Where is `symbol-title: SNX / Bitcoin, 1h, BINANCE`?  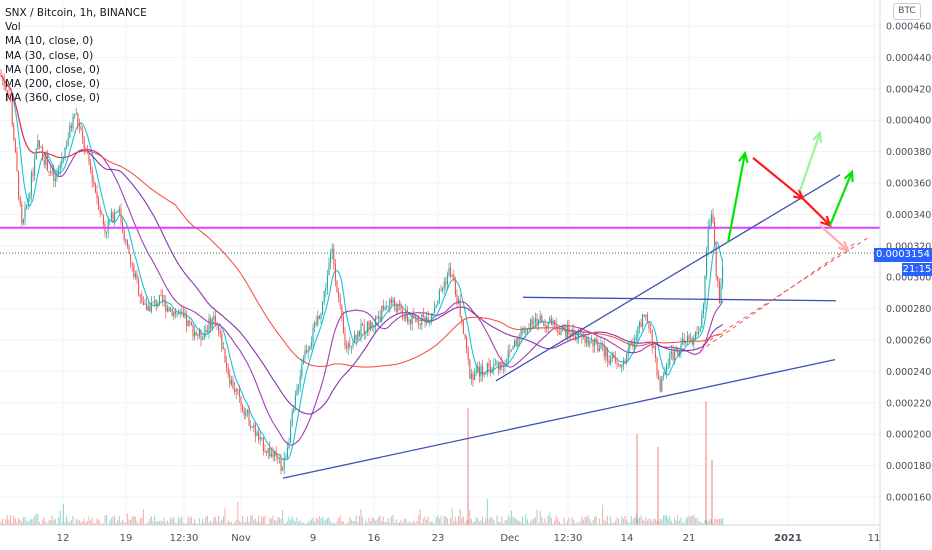
symbol-title: SNX / Bitcoin, 1h, BINANCE is located at coordinates (76, 13).